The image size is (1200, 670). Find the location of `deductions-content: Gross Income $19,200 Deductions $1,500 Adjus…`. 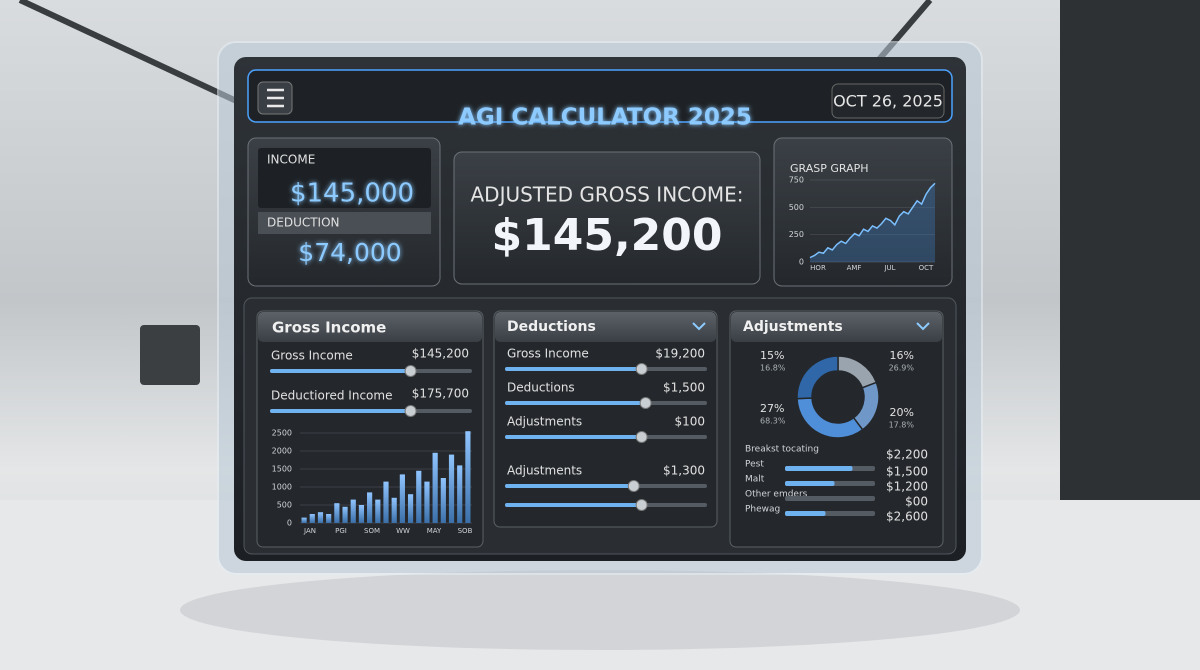

deductions-content: Gross Income $19,200 Deductions $1,500 Adjus… is located at coordinates (606, 429).